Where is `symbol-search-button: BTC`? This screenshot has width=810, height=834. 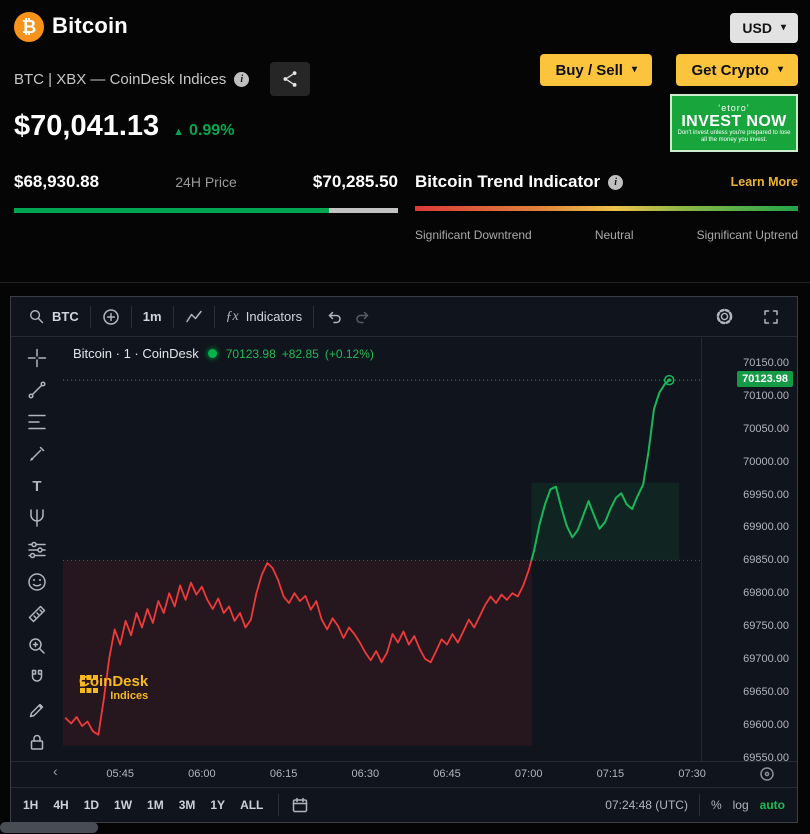
symbol-search-button: BTC is located at coordinates (53, 317).